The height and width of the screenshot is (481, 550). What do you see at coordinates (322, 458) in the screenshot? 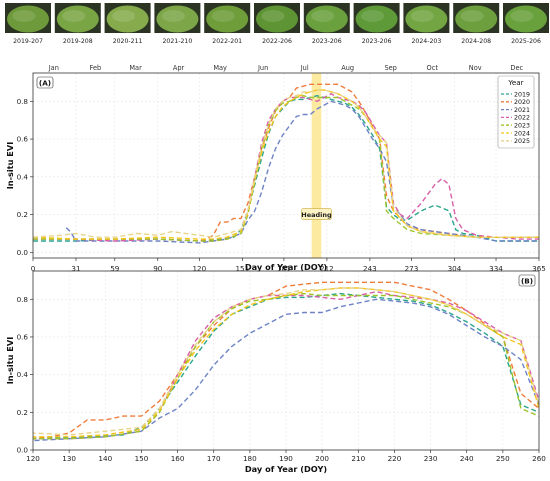
I see `x-tick-label: 200` at bounding box center [322, 458].